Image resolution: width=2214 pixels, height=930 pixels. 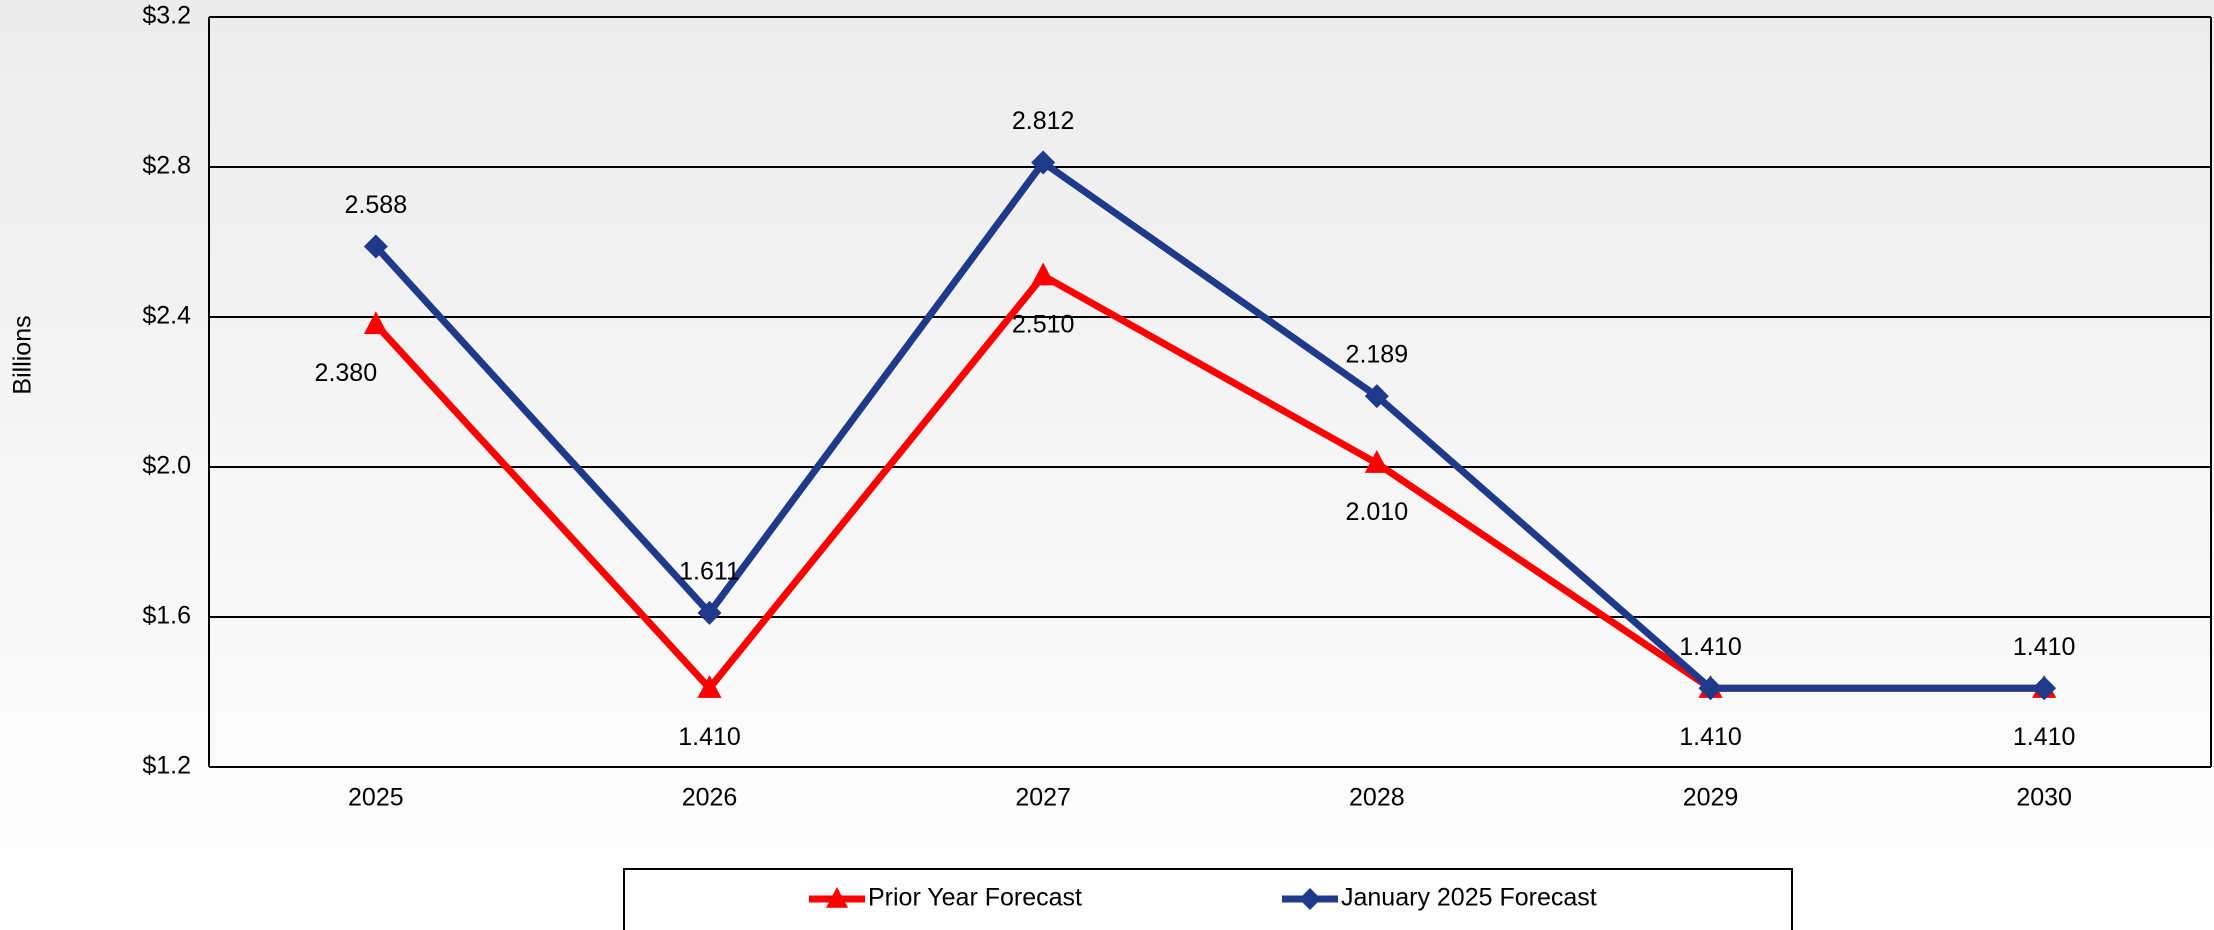 I want to click on data-label: 2.189, so click(x=1377, y=355).